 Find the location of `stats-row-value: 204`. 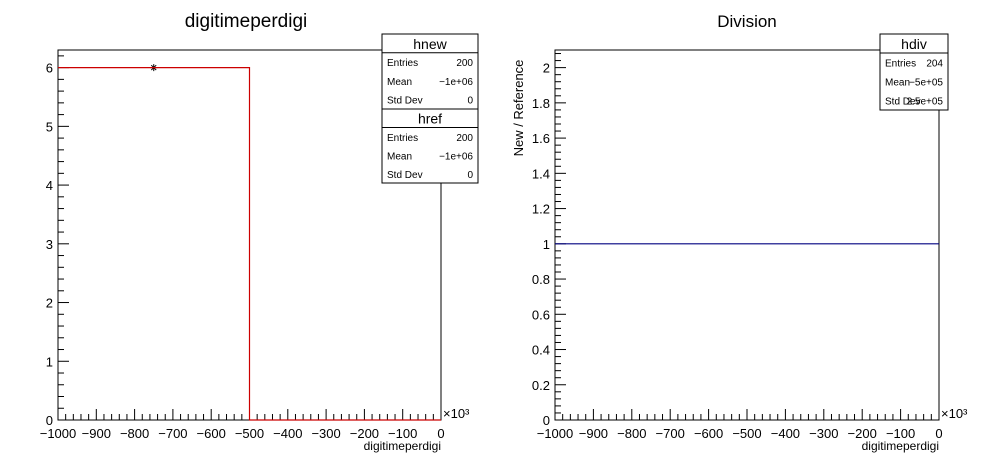

stats-row-value: 204 is located at coordinates (934, 64).